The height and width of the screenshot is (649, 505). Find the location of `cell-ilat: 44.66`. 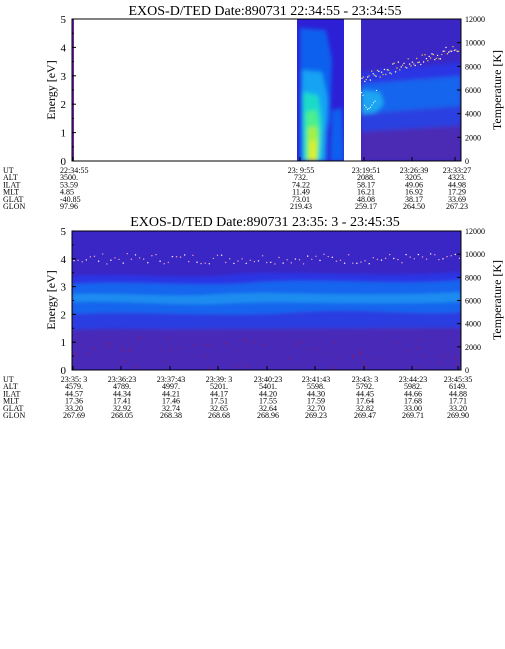

cell-ilat: 44.66 is located at coordinates (413, 393).